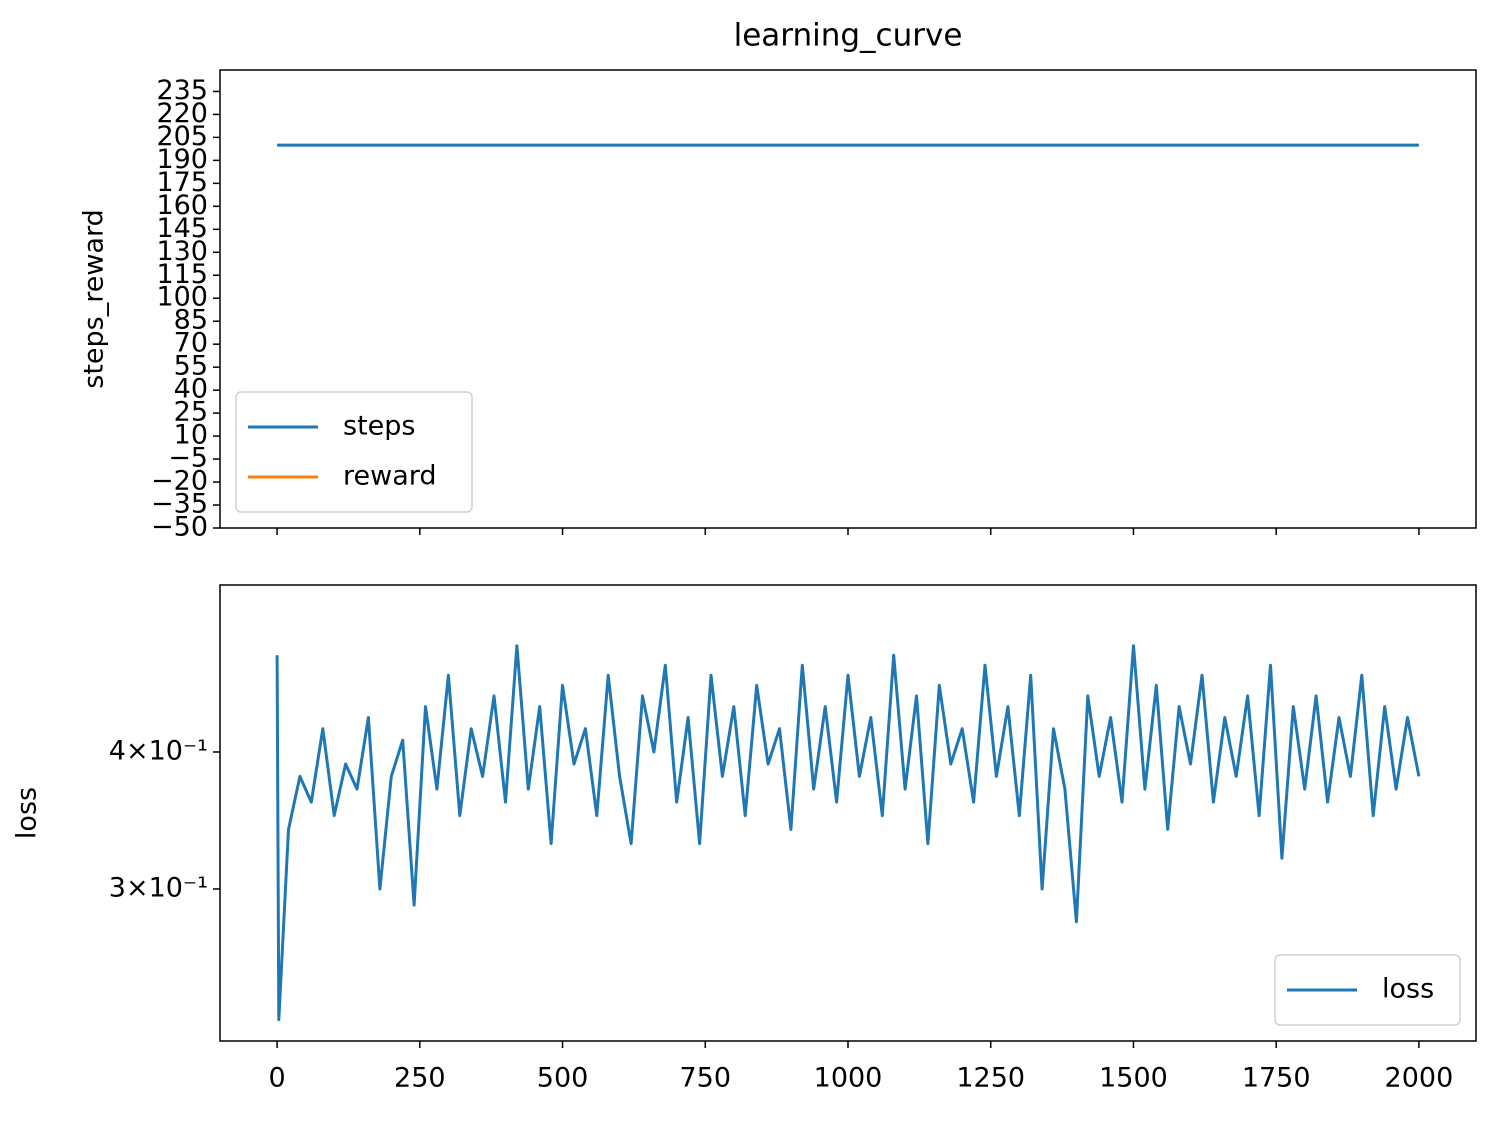 The height and width of the screenshot is (1122, 1496). I want to click on y-tick-label: 175, so click(182, 182).